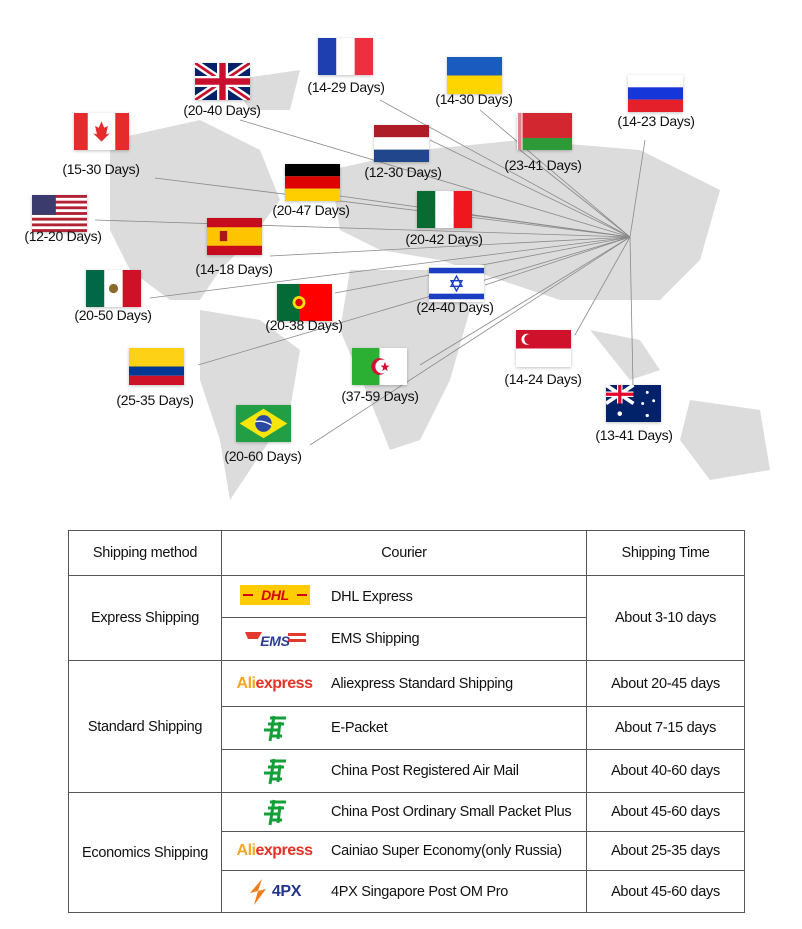 This screenshot has height=929, width=802. I want to click on delivery-days-label: (20-50 Days), so click(113, 315).